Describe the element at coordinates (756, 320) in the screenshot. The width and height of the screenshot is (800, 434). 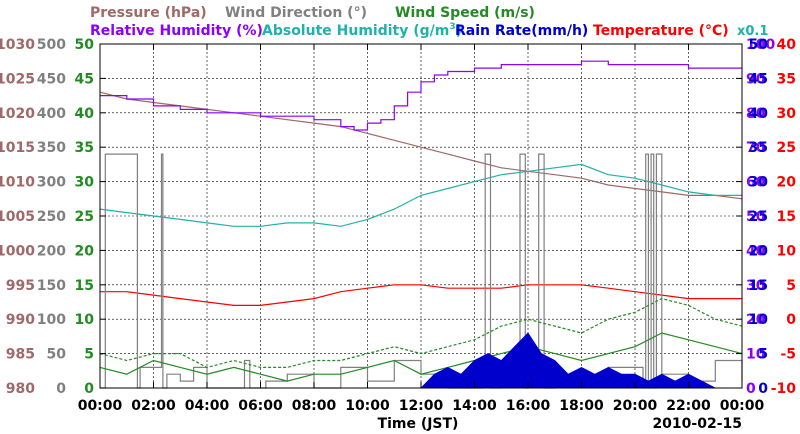
I see `relative-humidity-tick-label: 20` at that location.